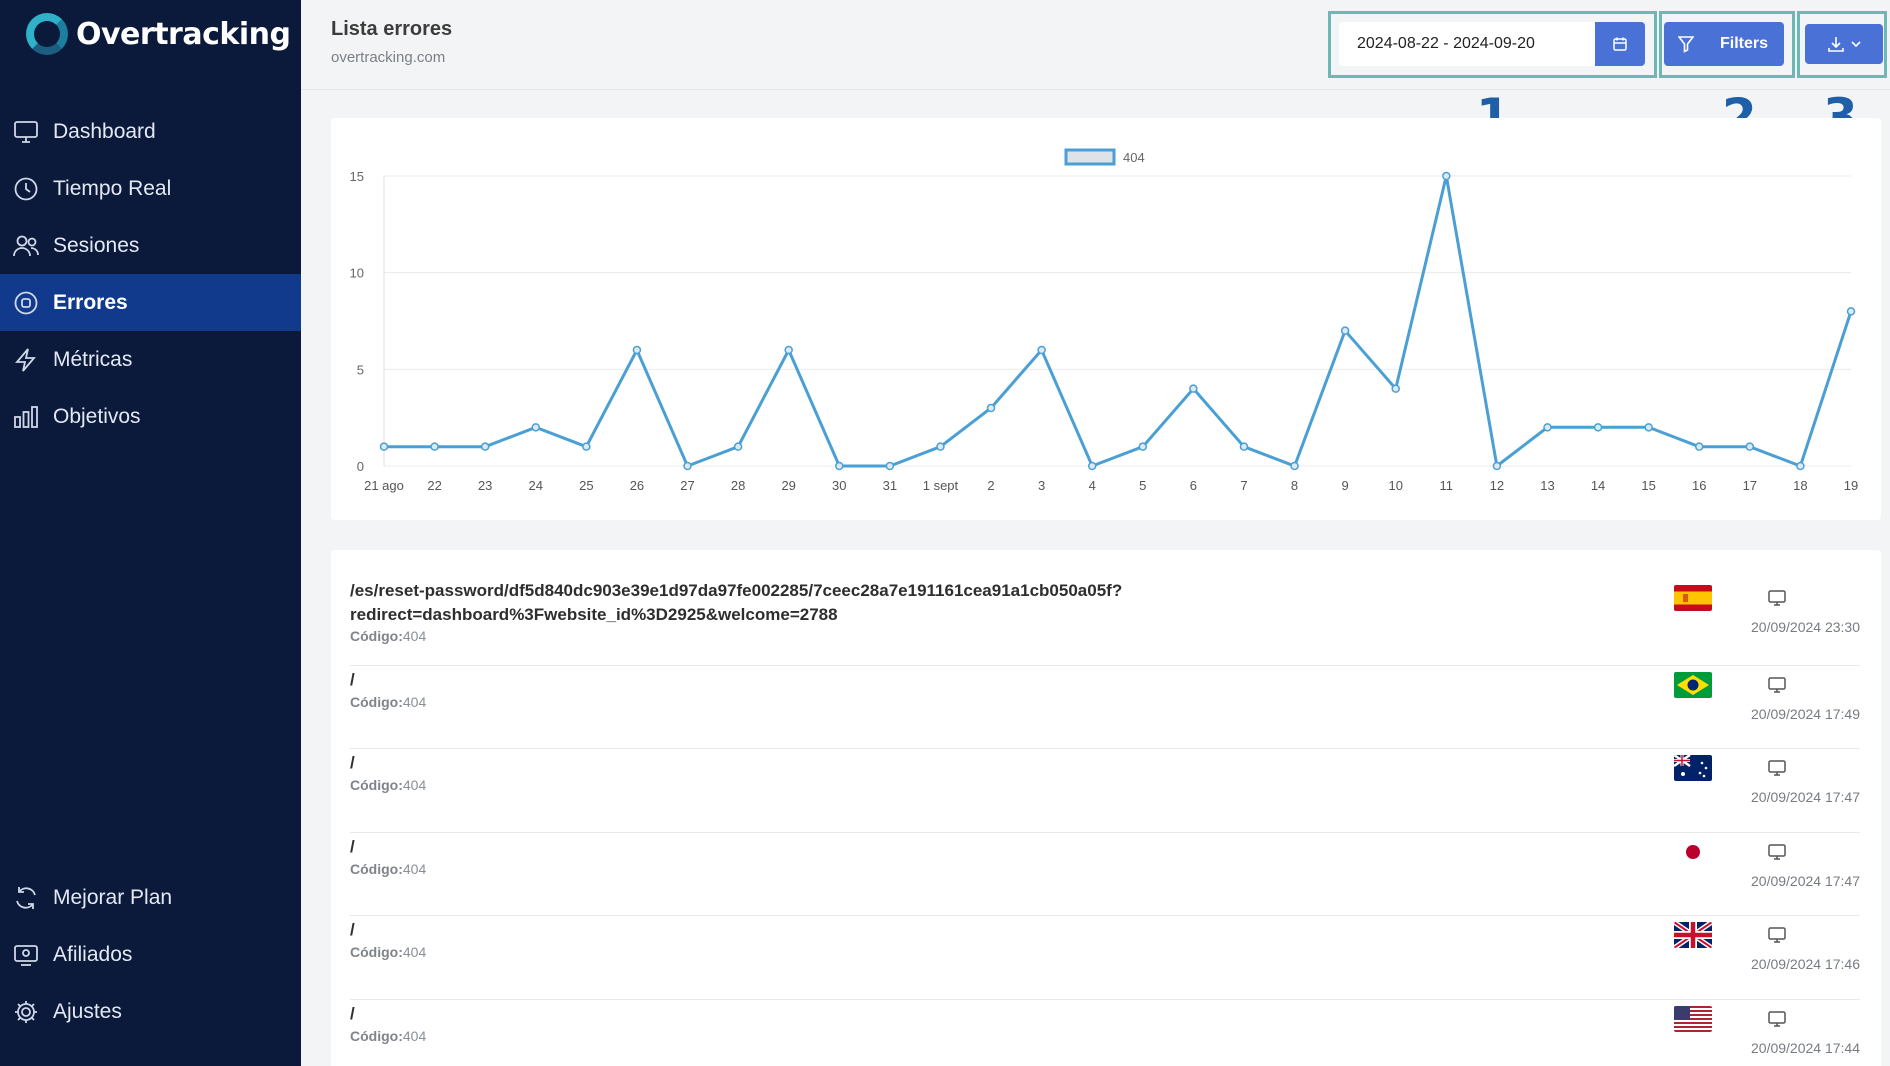  What do you see at coordinates (150, 954) in the screenshot?
I see `sidebar-item-afiliados: Afiliados` at bounding box center [150, 954].